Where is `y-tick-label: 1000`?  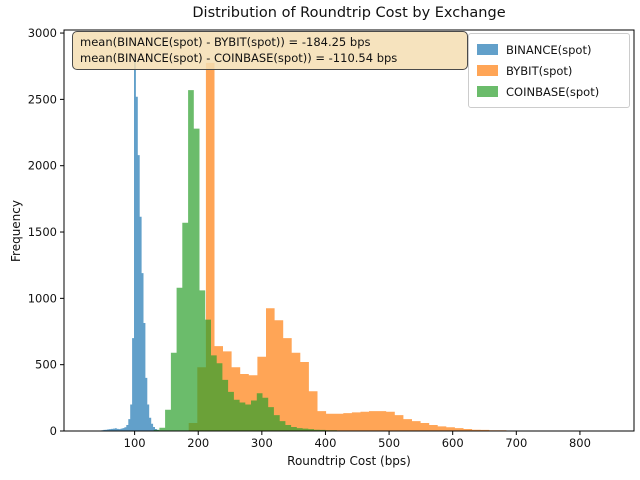
y-tick-label: 1000 is located at coordinates (42, 298).